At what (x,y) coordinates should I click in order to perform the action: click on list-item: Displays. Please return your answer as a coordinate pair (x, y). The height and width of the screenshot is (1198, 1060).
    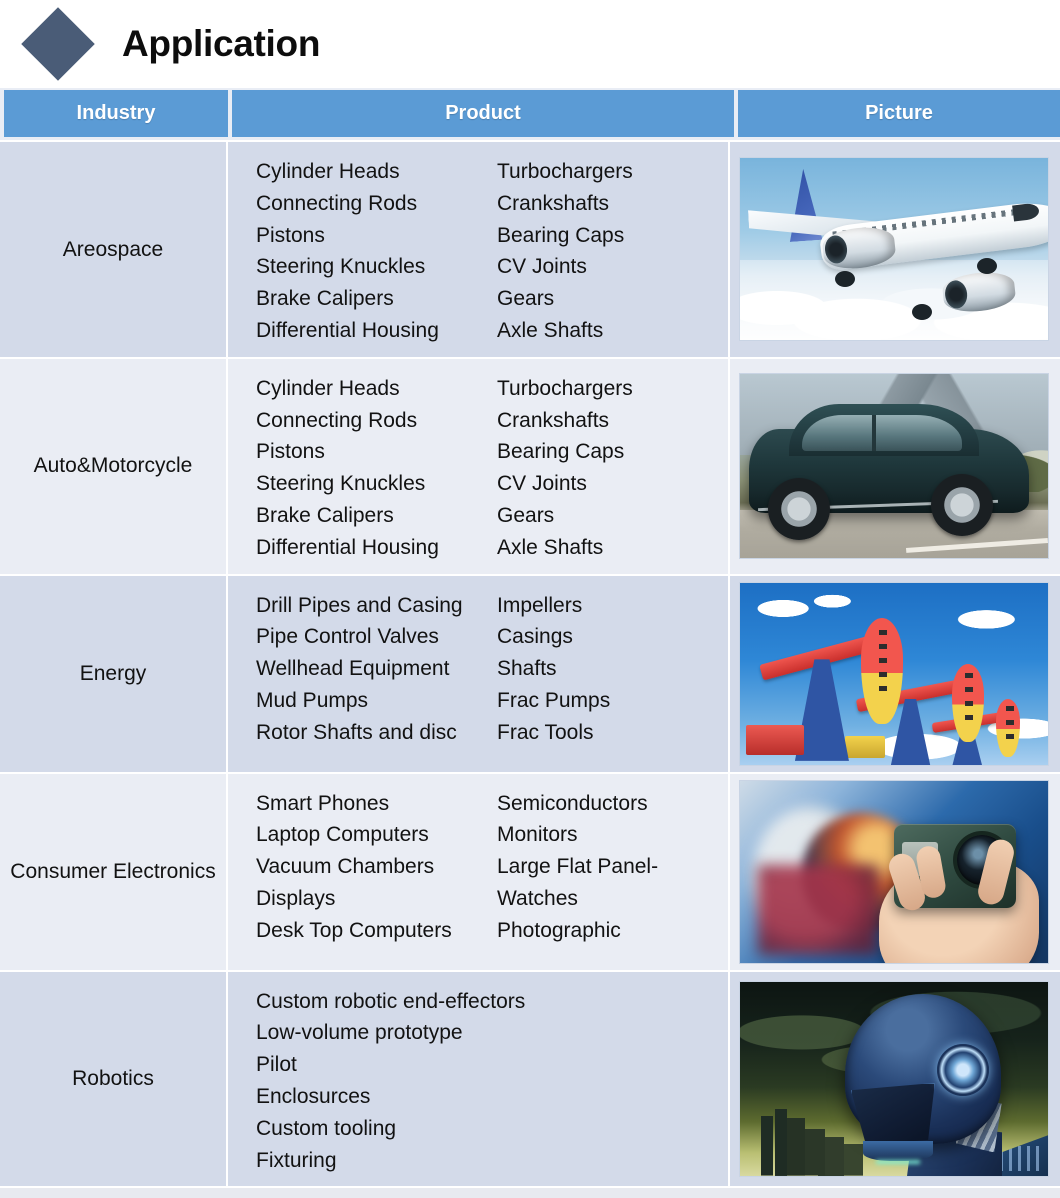
    Looking at the image, I should click on (296, 898).